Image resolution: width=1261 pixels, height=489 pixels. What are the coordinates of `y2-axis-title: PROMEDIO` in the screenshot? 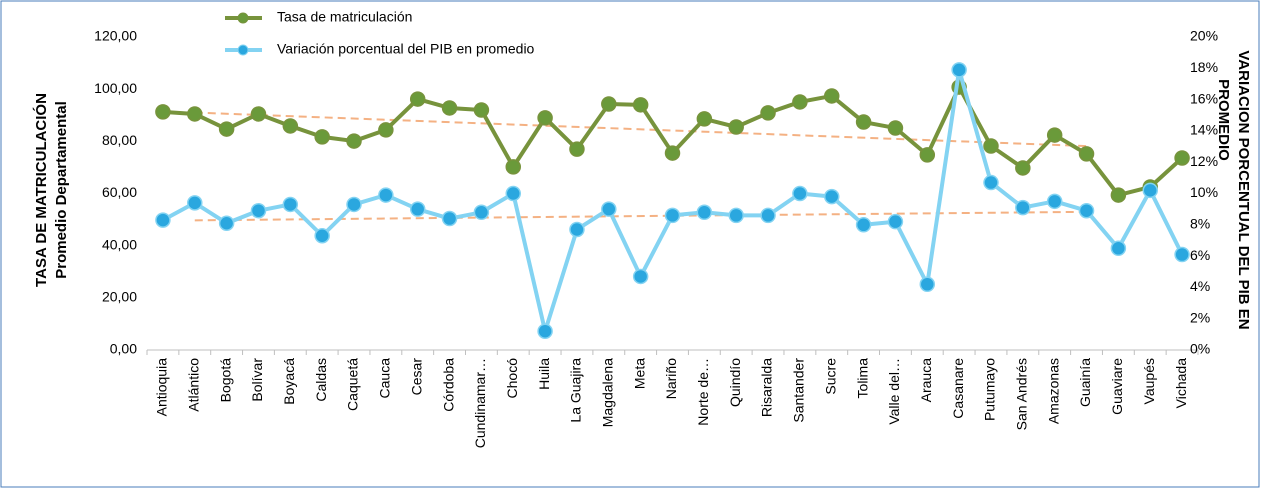 It's located at (1223, 120).